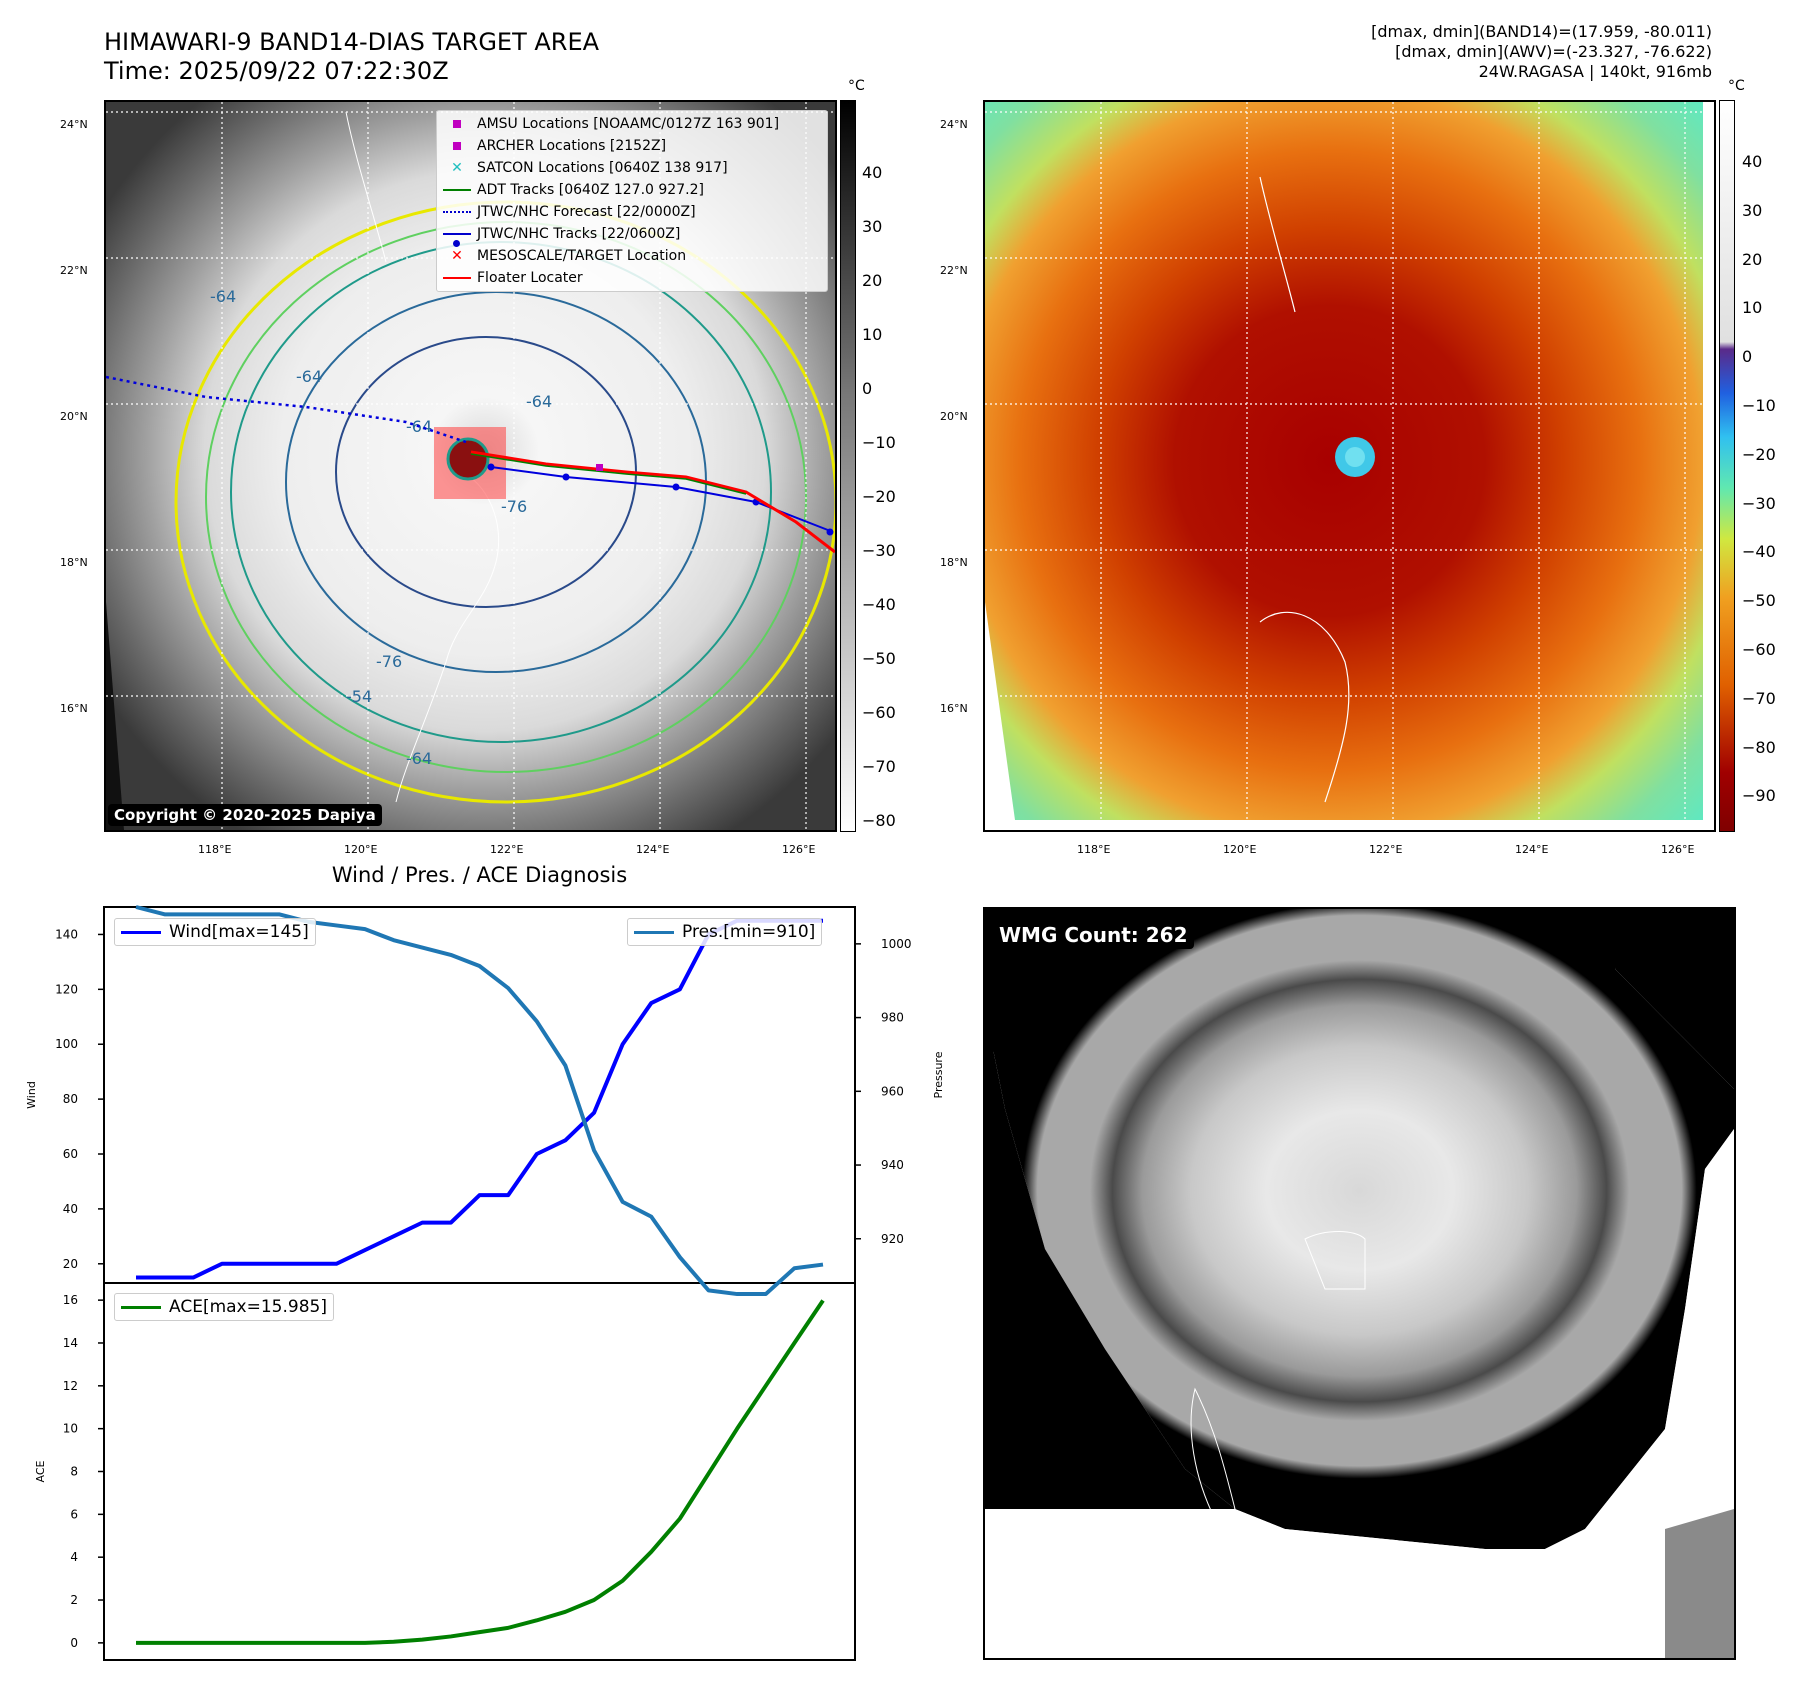  I want to click on pressure-series-line, so click(479, 1101).